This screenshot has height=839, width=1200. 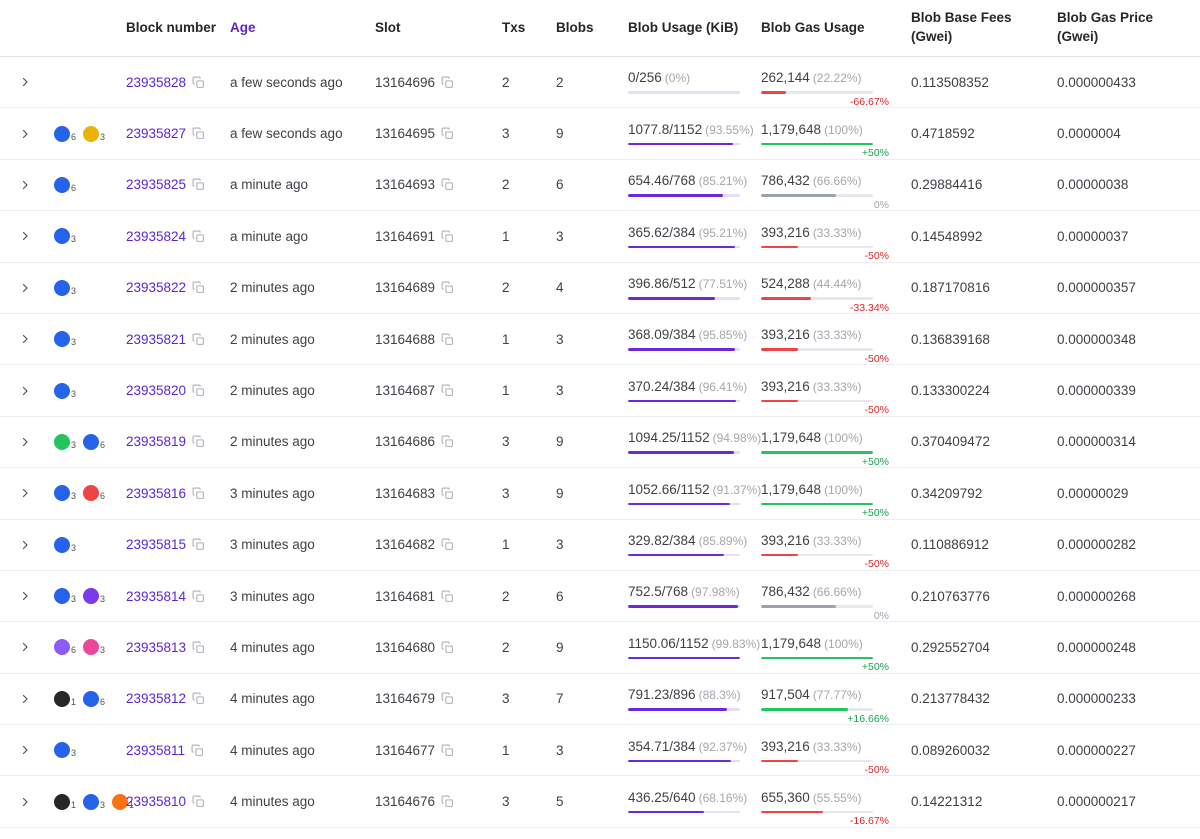 I want to click on block-number-link: 23935810, so click(x=156, y=802).